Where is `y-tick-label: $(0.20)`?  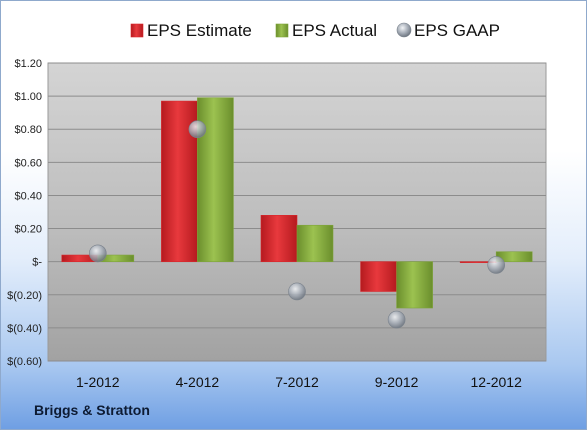 y-tick-label: $(0.20) is located at coordinates (24, 296).